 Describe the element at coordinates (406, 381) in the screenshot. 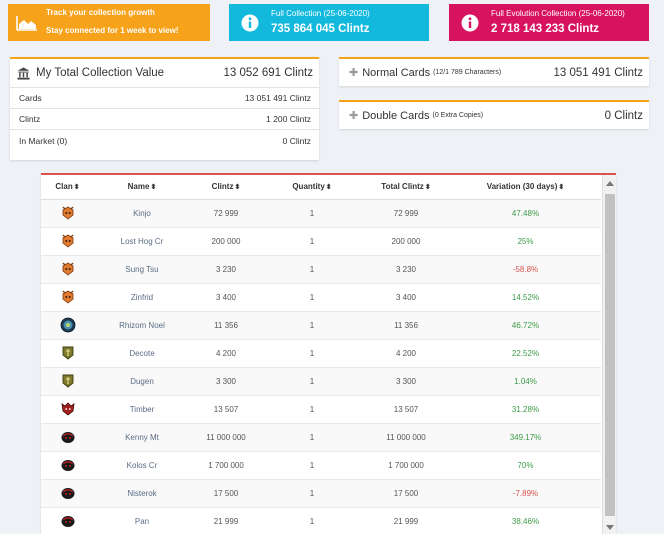

I see `card-total-clintz: 3 300` at that location.